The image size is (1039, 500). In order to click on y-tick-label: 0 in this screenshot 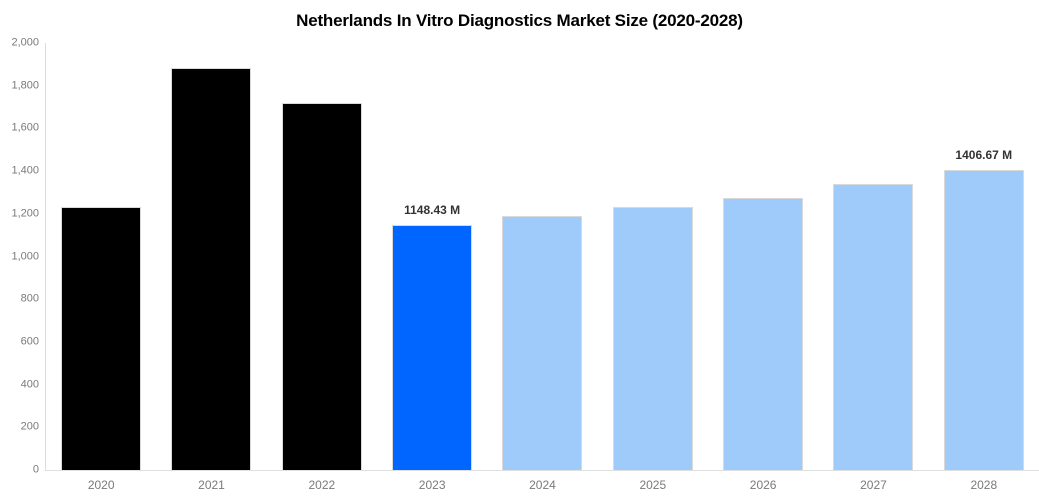, I will do `click(35, 469)`.